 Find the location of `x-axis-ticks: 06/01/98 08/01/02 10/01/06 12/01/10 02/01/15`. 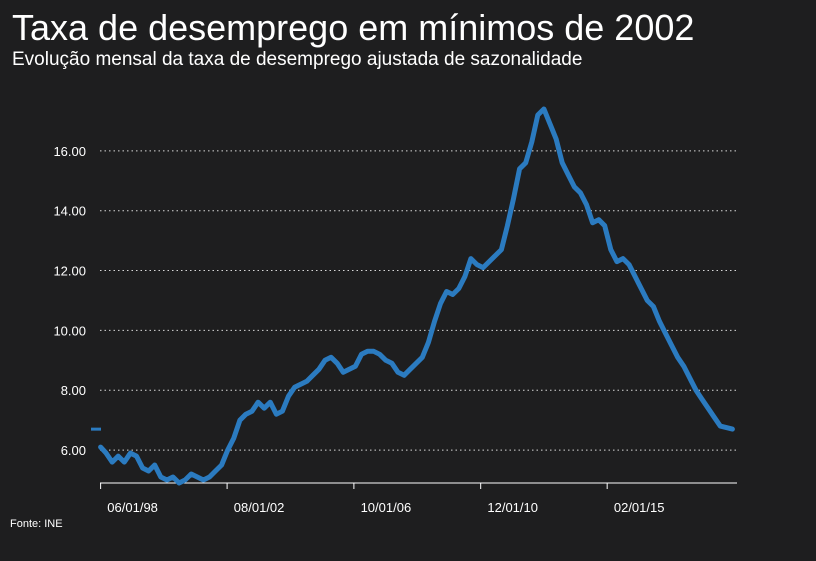

x-axis-ticks: 06/01/98 08/01/02 10/01/06 12/01/10 02/01/15 is located at coordinates (382, 499).